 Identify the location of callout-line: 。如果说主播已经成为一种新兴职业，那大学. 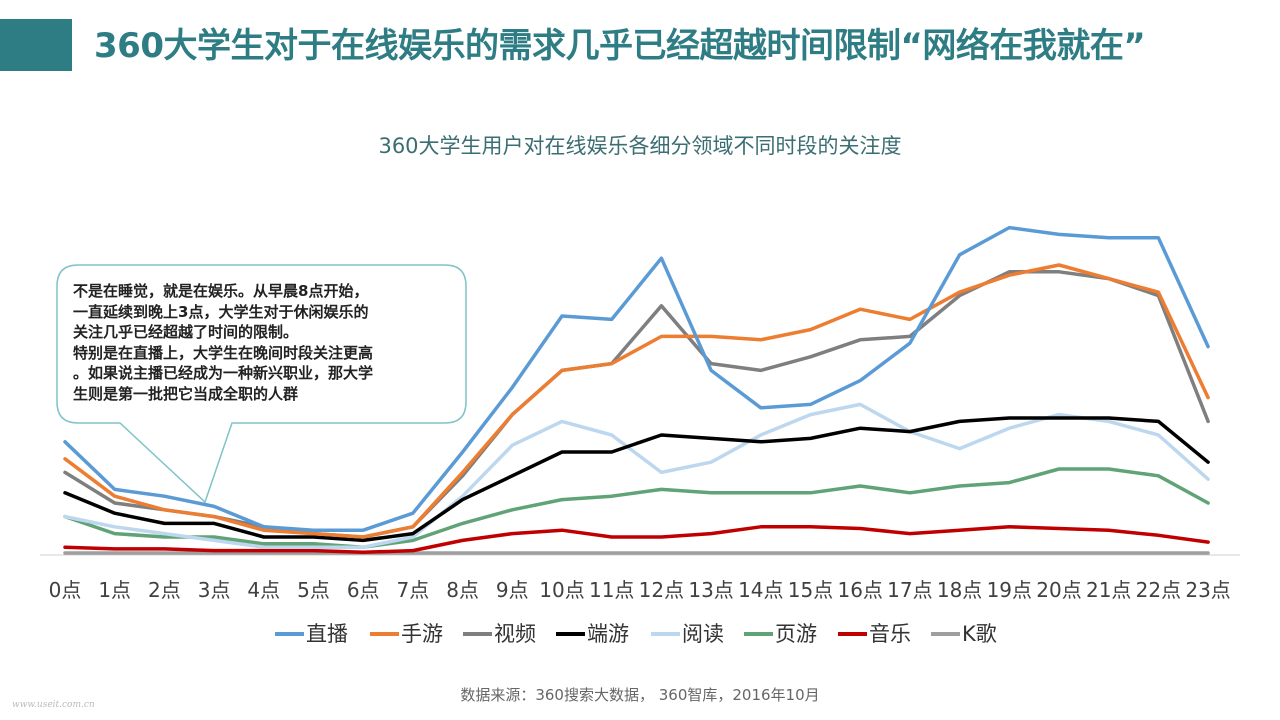
(223, 373).